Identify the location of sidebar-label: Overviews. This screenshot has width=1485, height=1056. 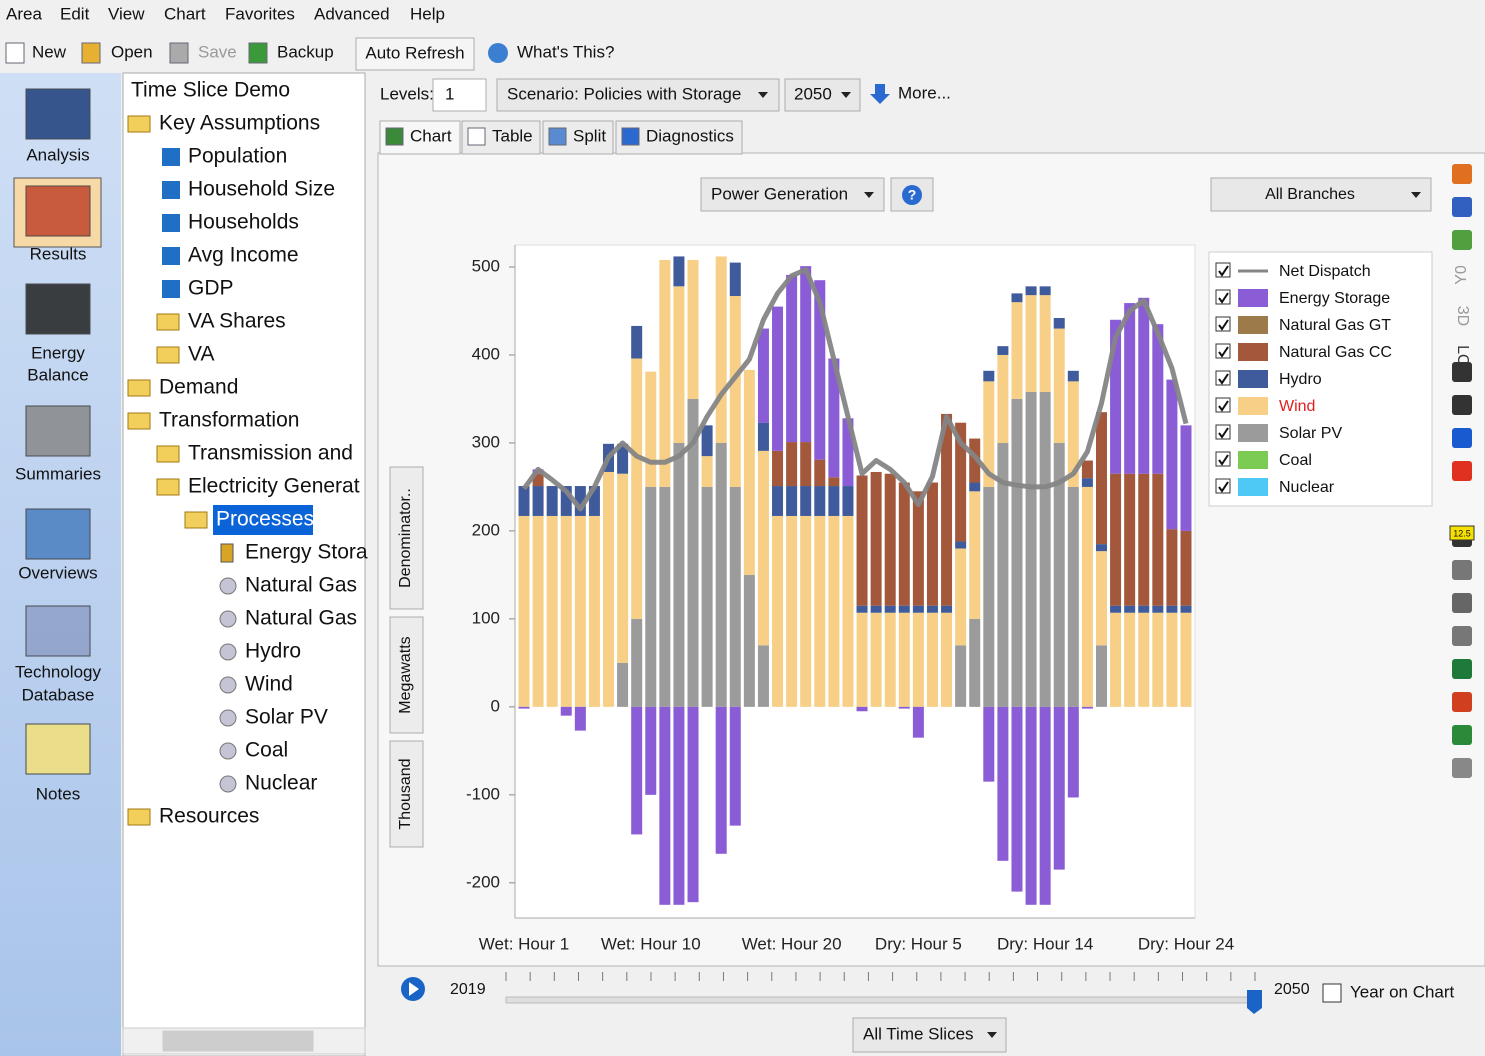
(57, 572).